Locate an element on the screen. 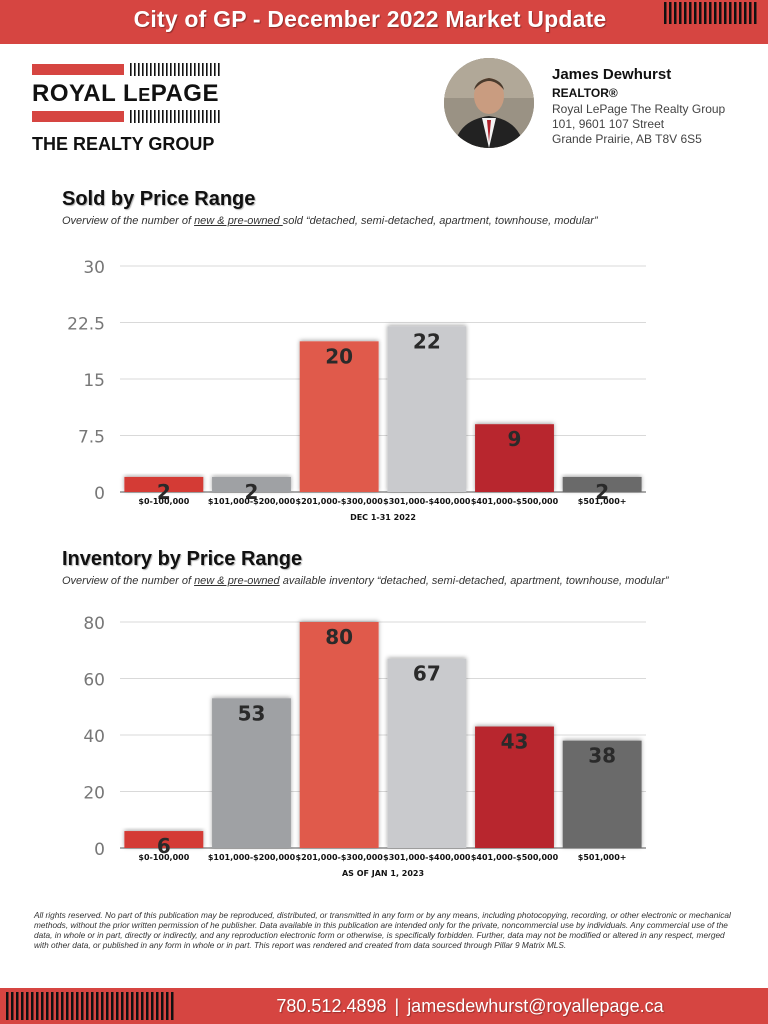  bar-value-label: 38 is located at coordinates (602, 756).